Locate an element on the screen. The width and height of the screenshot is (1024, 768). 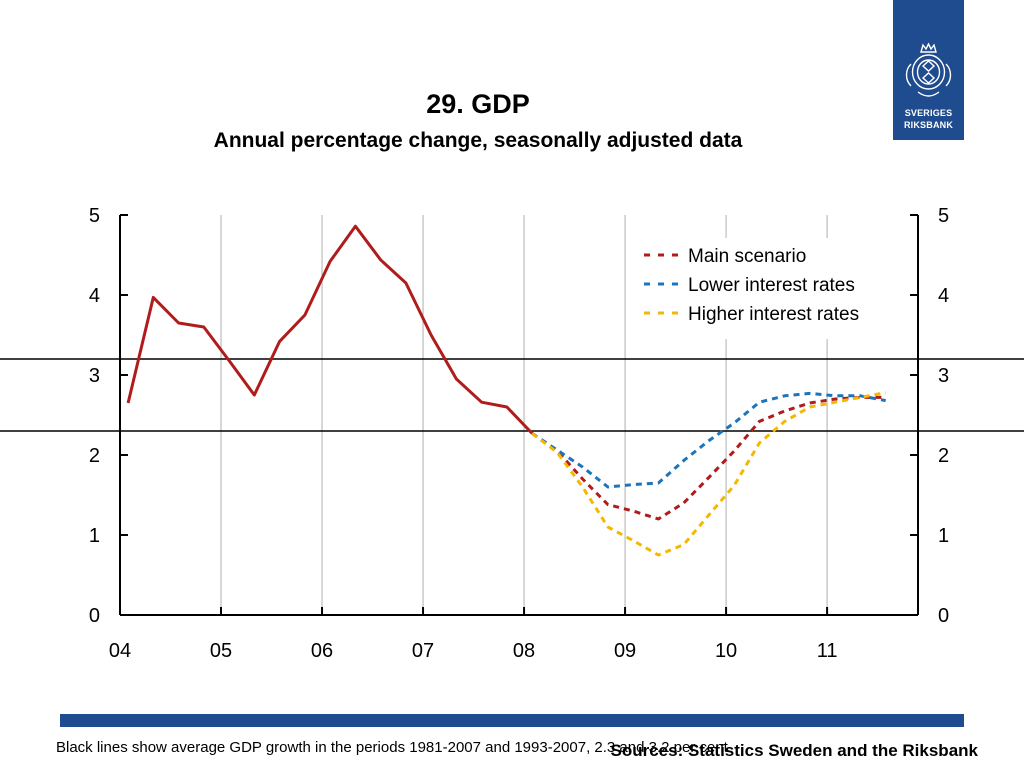
footer-bar is located at coordinates (512, 720).